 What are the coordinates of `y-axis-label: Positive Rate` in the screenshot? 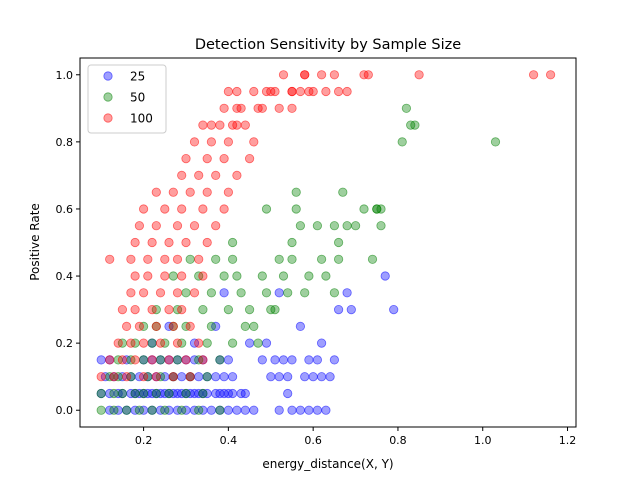 It's located at (35, 242).